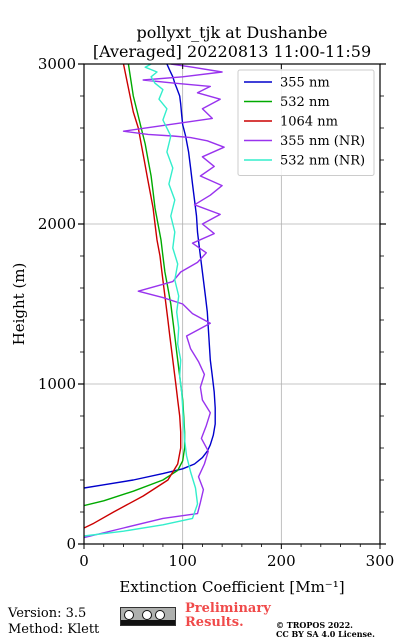 This screenshot has height=640, width=400. Describe the element at coordinates (228, 615) in the screenshot. I see `preliminary-results-label: Preliminary Results.` at that location.